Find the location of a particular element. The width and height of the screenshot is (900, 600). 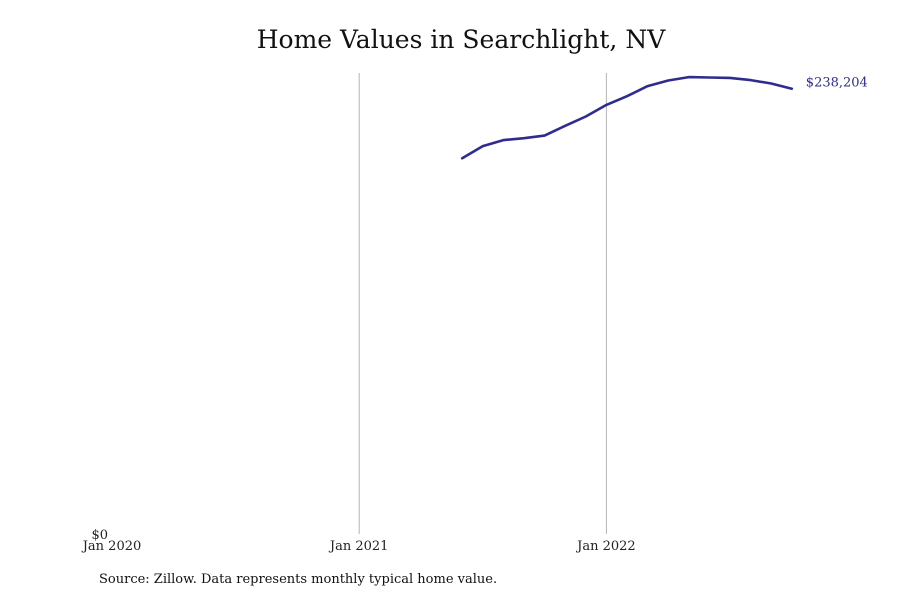

end-value-label: $238,204 is located at coordinates (837, 83).